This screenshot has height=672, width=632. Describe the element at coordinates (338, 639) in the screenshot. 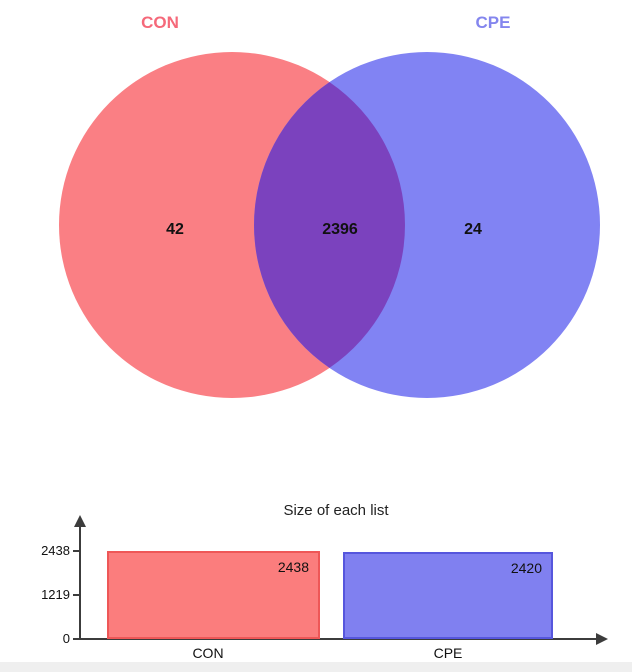

I see `x-axis` at that location.